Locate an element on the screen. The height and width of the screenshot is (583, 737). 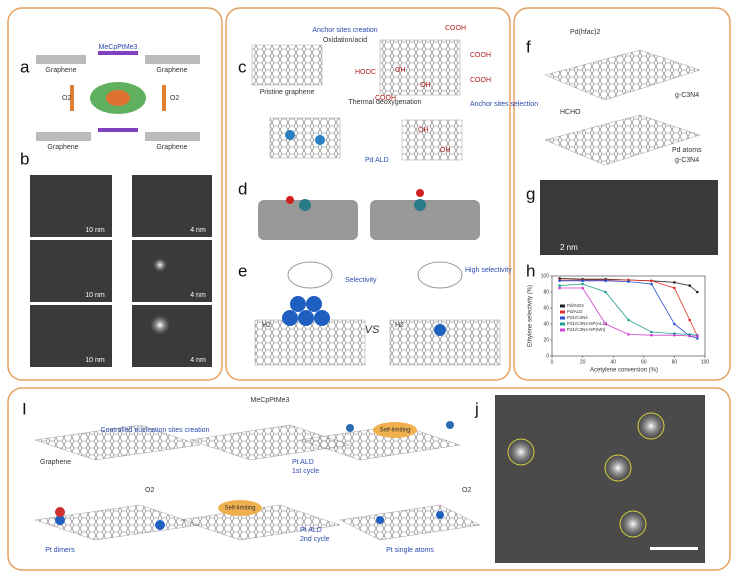
label: Oxidation/acid is located at coordinates (345, 40).